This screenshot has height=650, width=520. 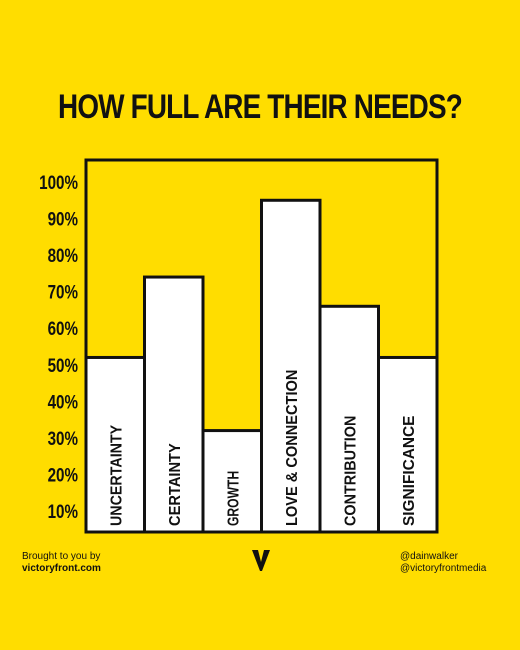 I want to click on y-tick-label: 10%, so click(x=63, y=511).